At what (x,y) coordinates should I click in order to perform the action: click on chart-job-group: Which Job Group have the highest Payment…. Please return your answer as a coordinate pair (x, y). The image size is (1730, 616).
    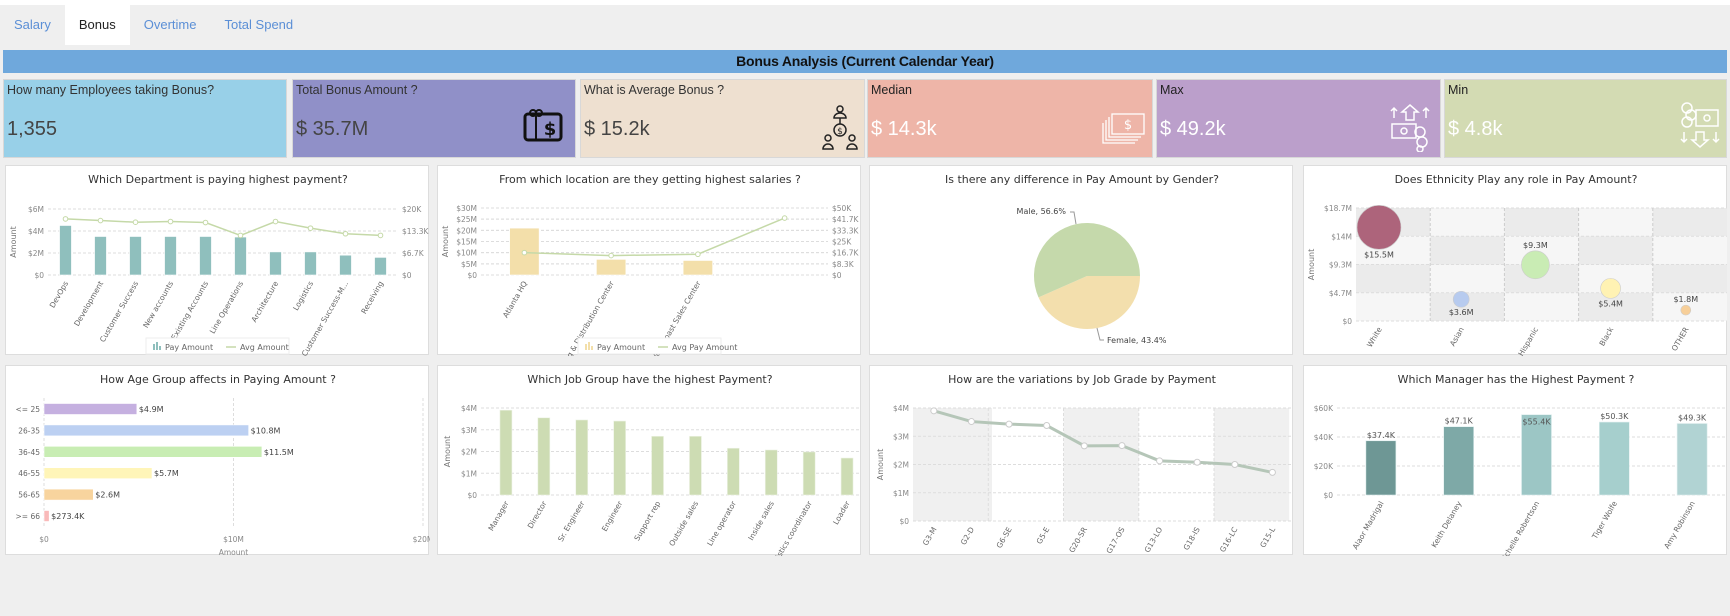
    Looking at the image, I should click on (649, 460).